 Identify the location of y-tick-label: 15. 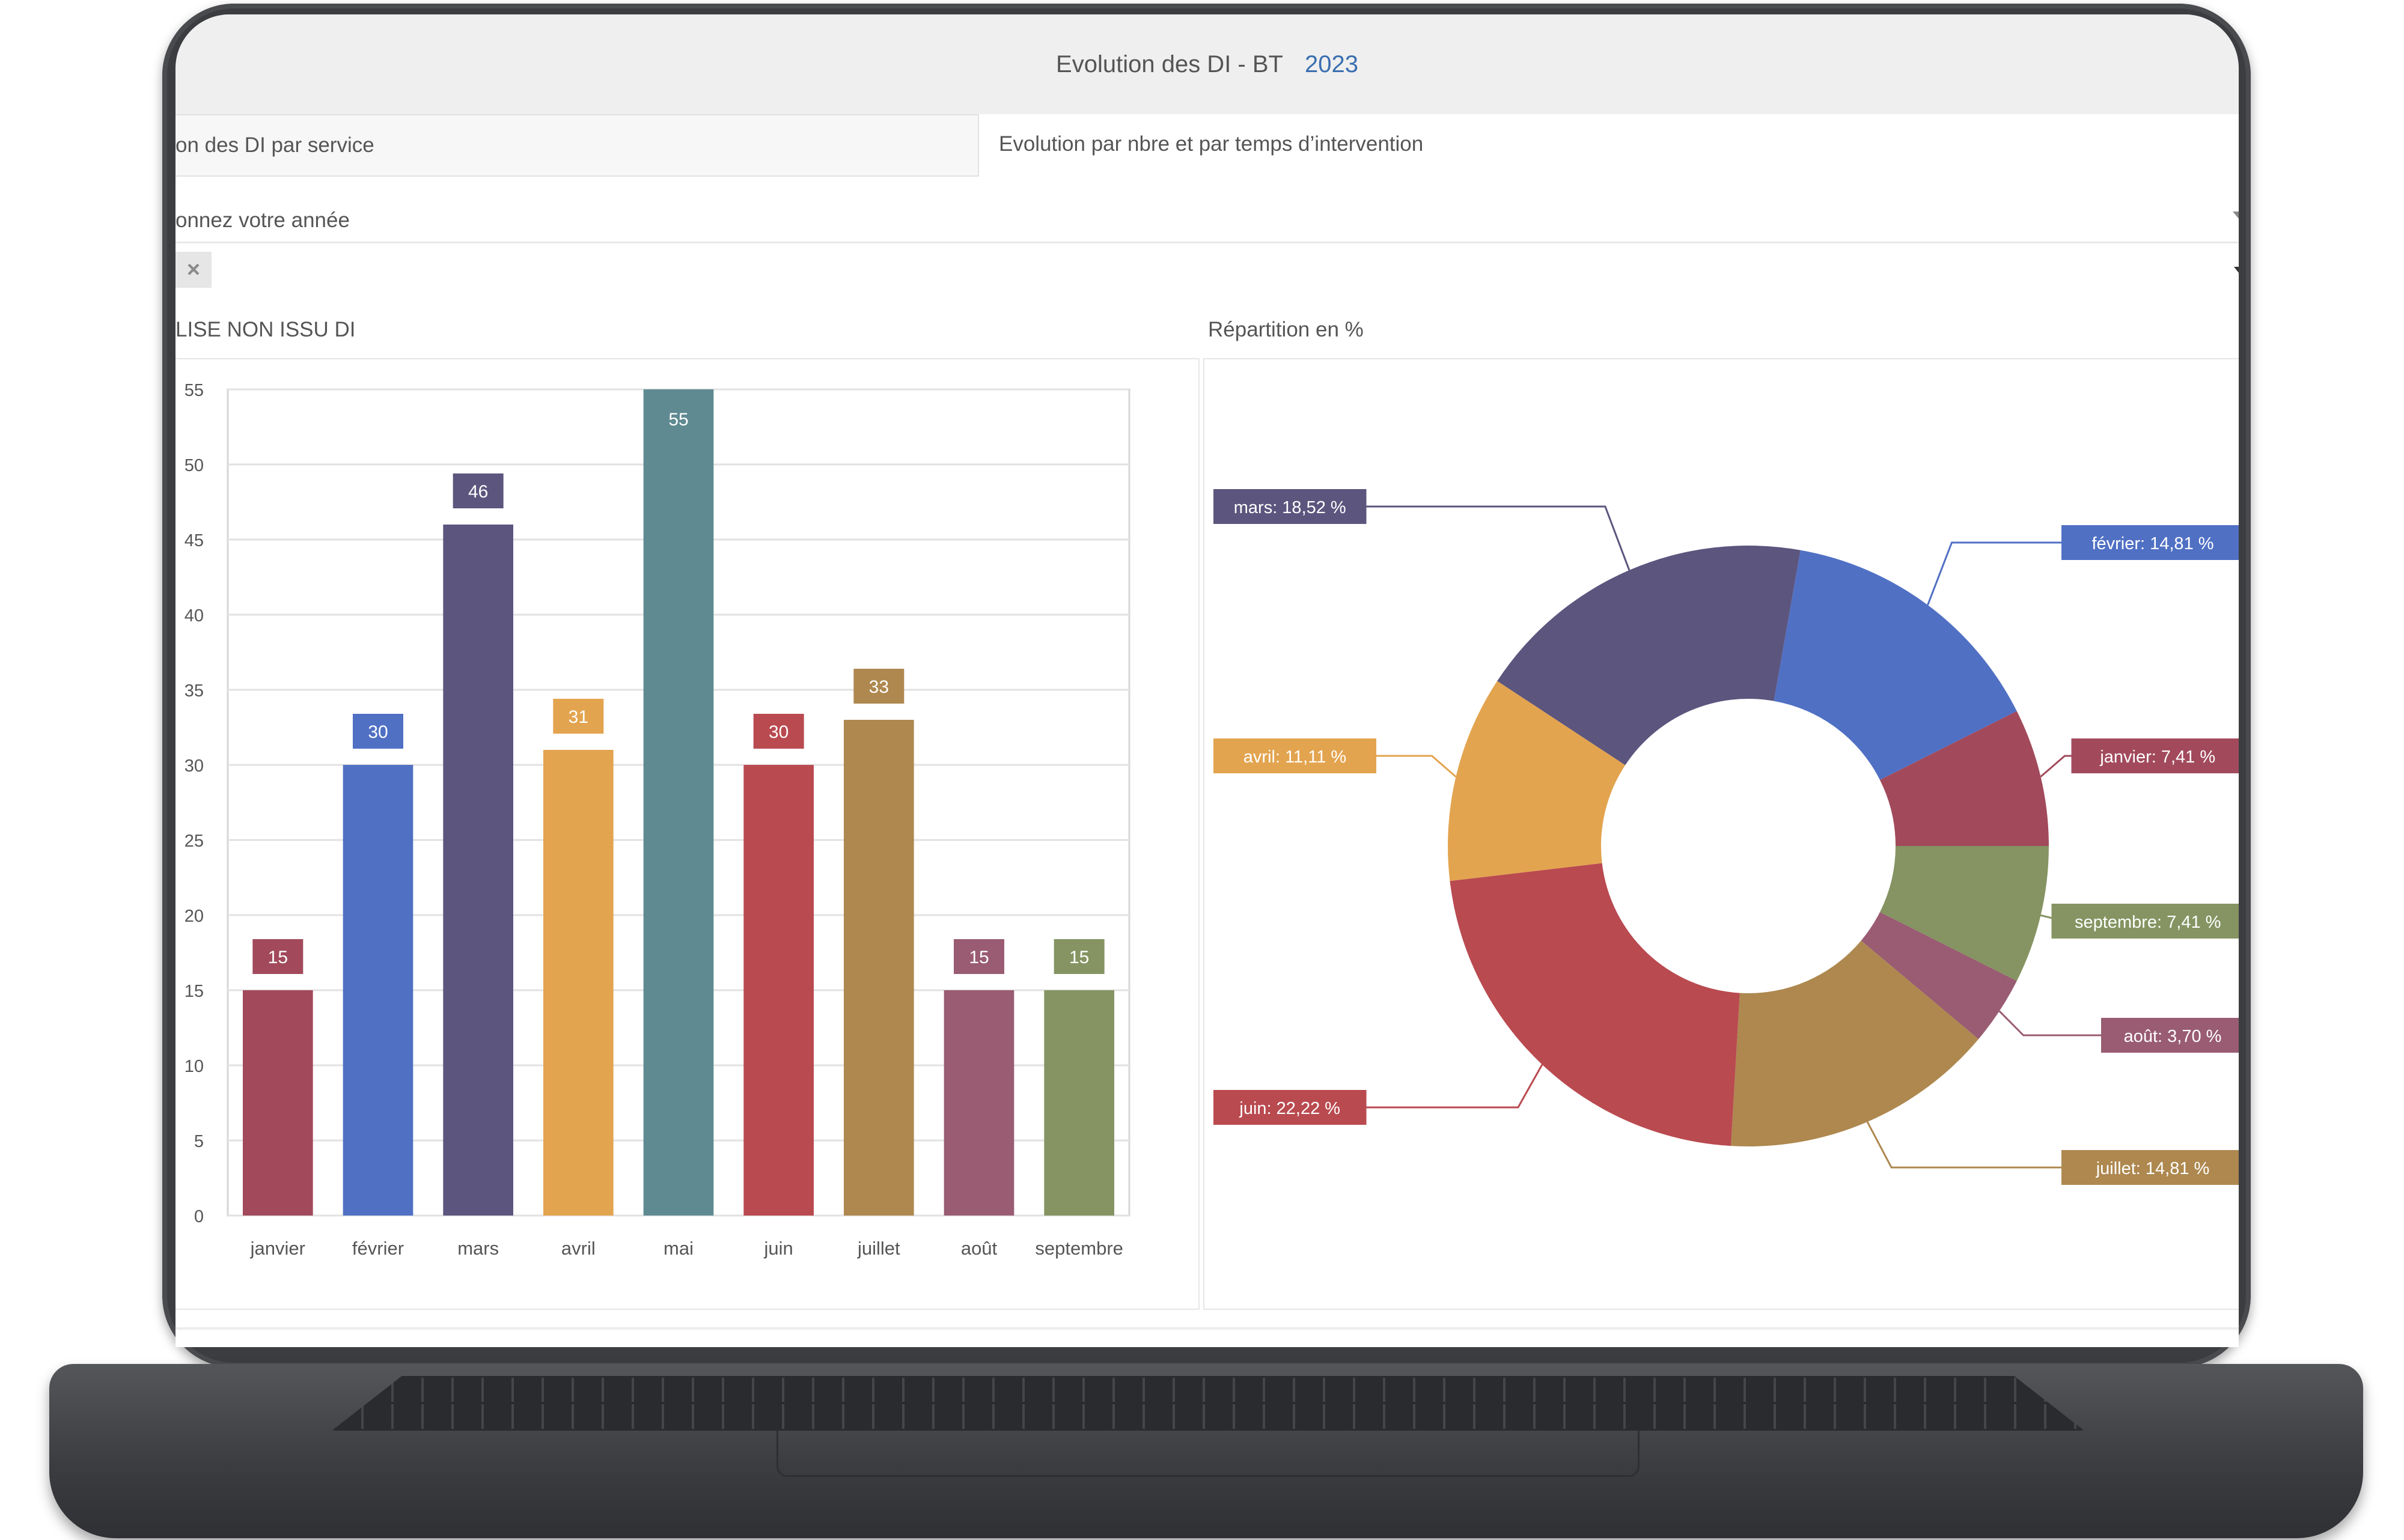
(194, 992).